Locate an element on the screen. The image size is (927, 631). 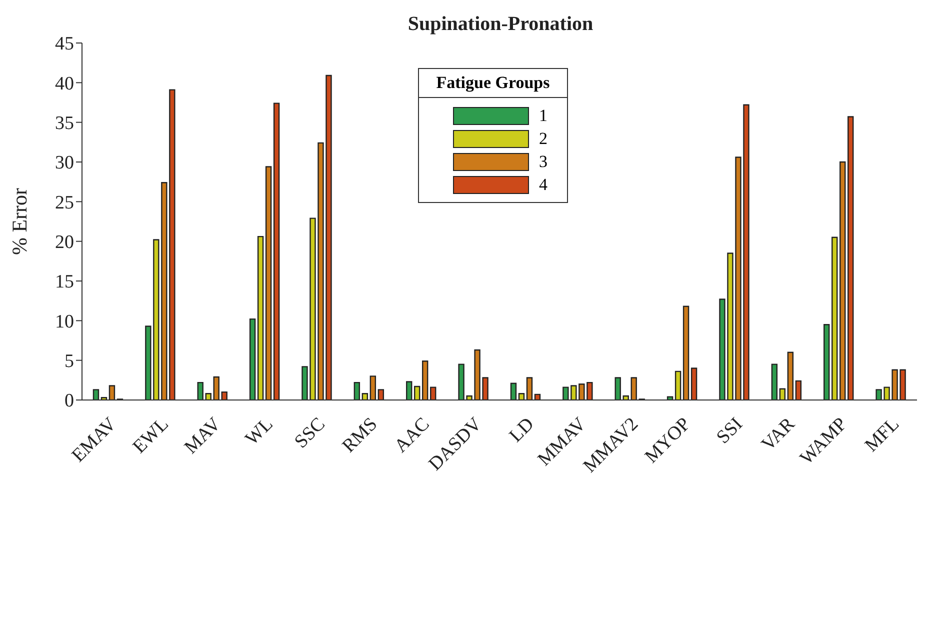
x-tick-label: VAR is located at coordinates (779, 435).